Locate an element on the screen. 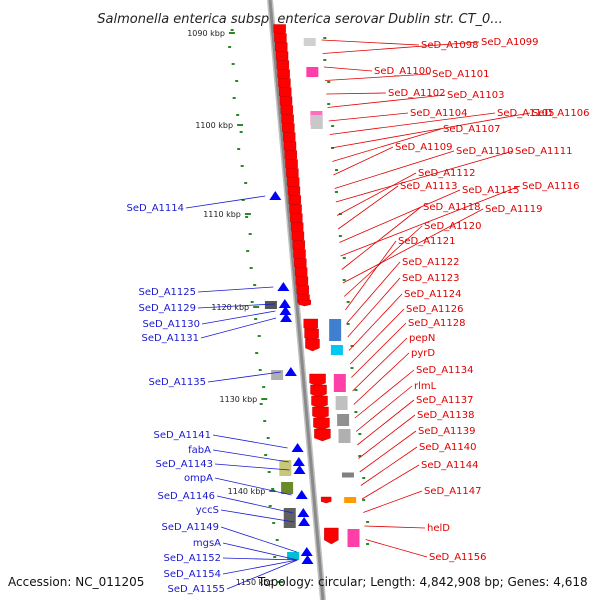 The width and height of the screenshot is (600, 600). forward-gene-label: SeD_A1134 is located at coordinates (445, 370).